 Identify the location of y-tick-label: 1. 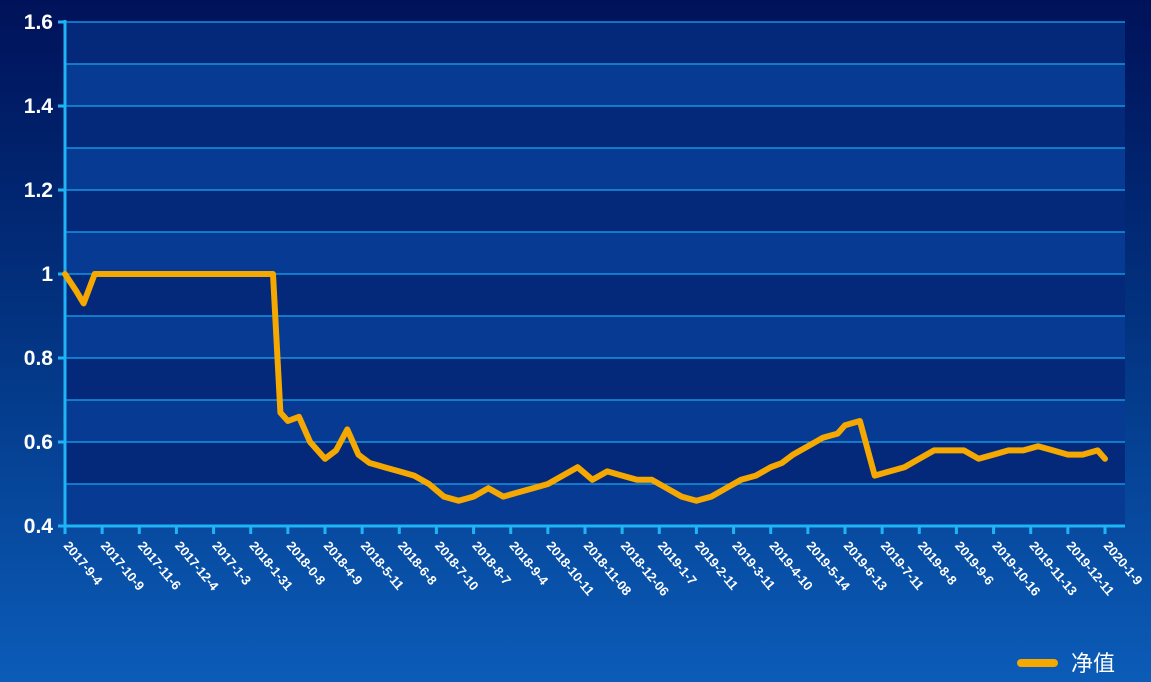
(47, 274).